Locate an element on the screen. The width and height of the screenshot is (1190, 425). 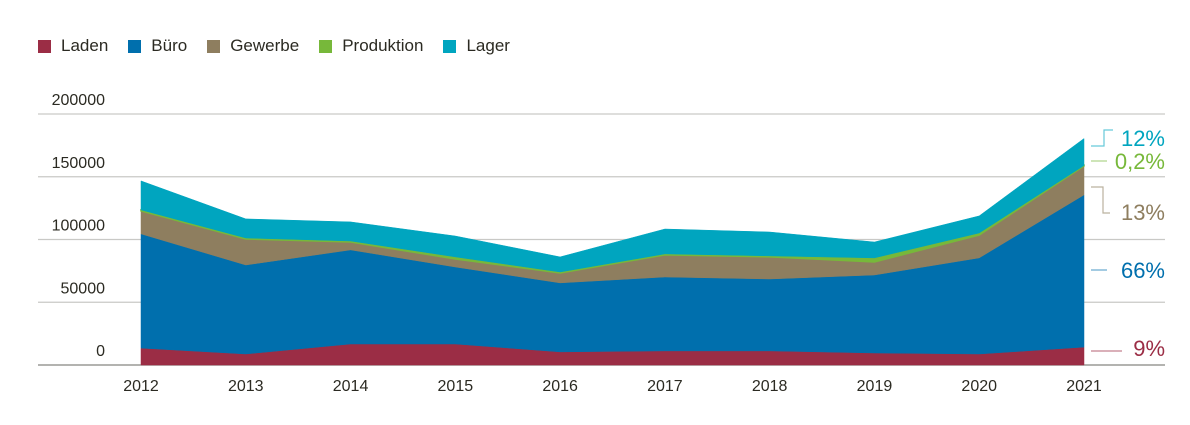
legend-label-lager: Lager is located at coordinates (488, 45).